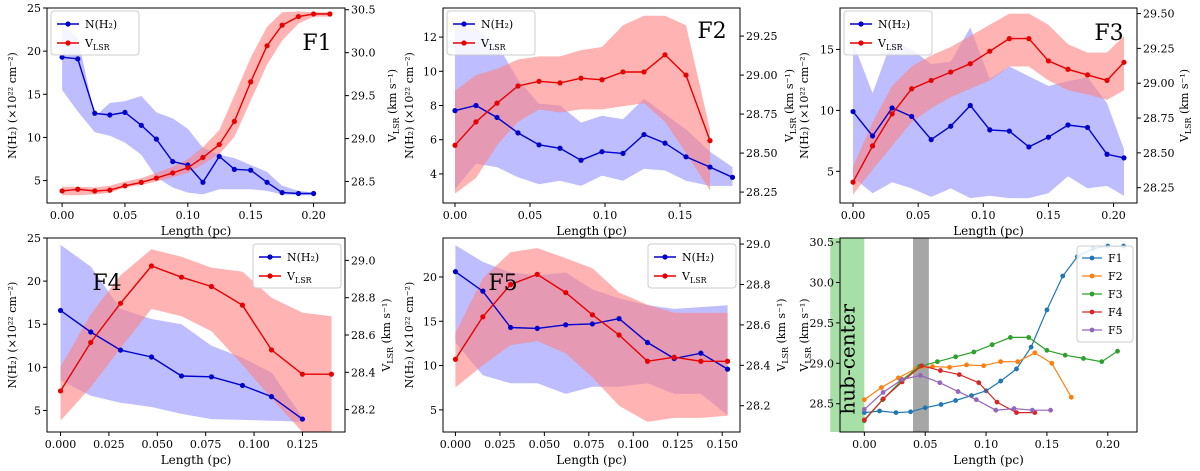 The height and width of the screenshot is (471, 1200). Describe the element at coordinates (988, 460) in the screenshot. I see `x-axis-label: Length (pc)` at that location.